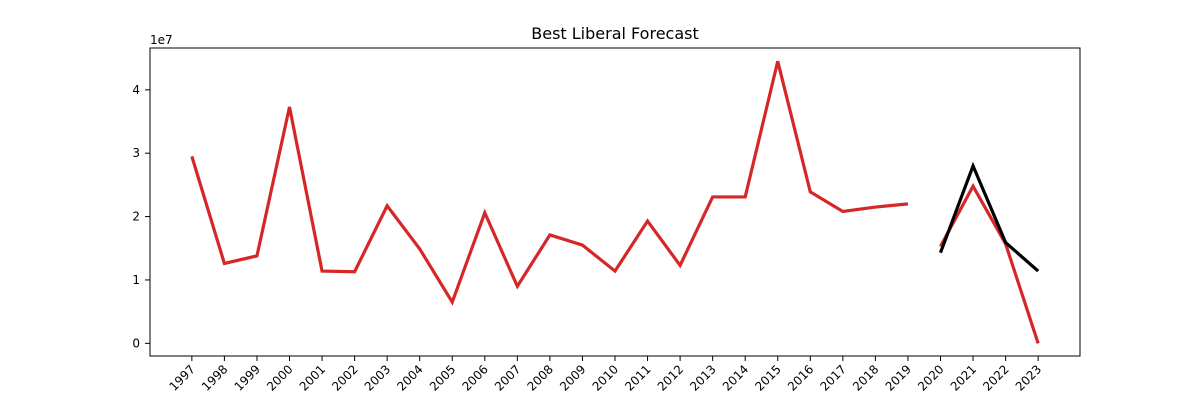 Image resolution: width=1200 pixels, height=400 pixels. What do you see at coordinates (136, 217) in the screenshot?
I see `y-tick-label: 2` at bounding box center [136, 217].